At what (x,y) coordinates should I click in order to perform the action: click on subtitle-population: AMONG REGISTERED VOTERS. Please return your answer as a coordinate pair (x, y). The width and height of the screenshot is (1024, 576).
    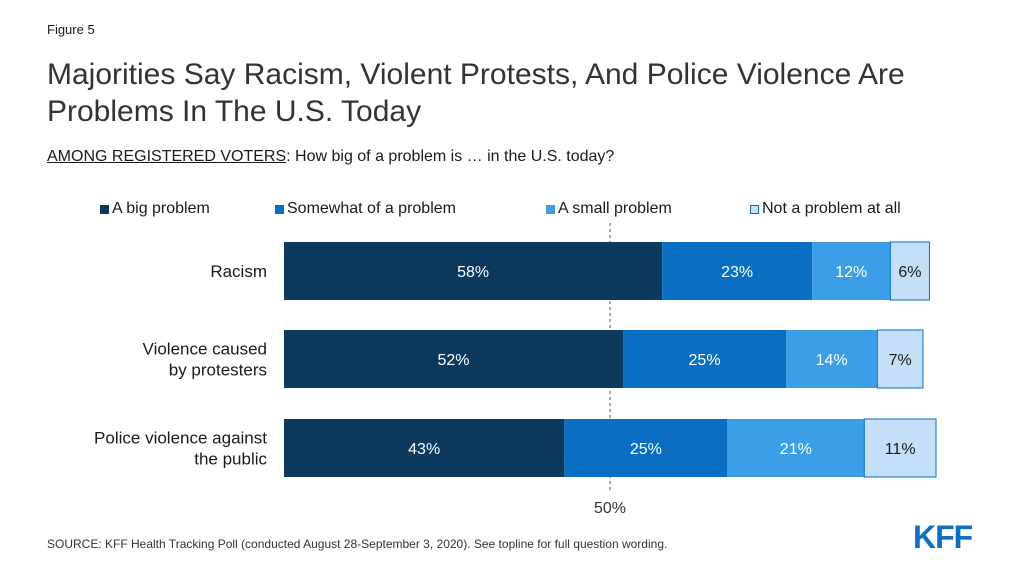
    Looking at the image, I should click on (167, 156).